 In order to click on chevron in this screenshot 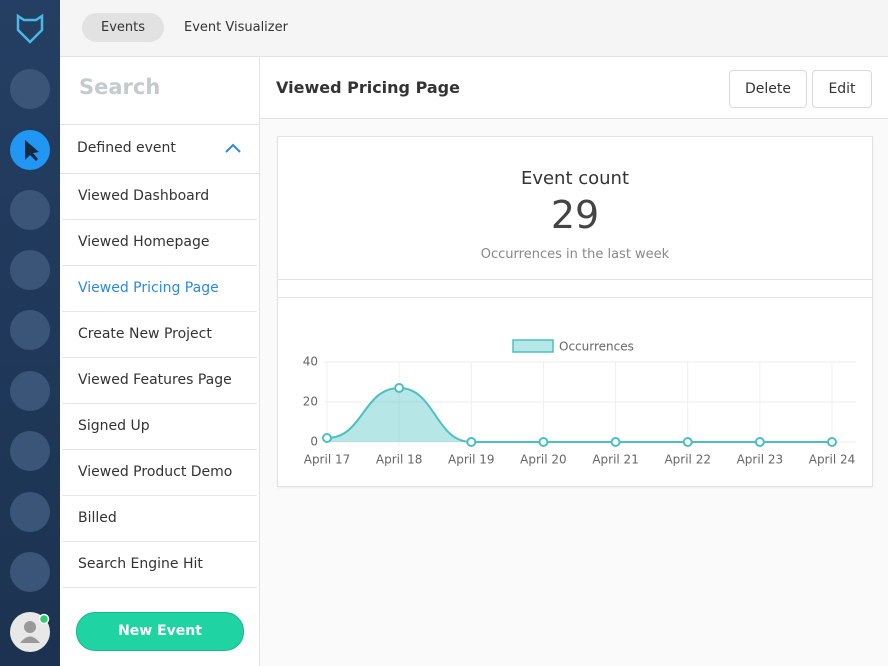, I will do `click(233, 148)`.